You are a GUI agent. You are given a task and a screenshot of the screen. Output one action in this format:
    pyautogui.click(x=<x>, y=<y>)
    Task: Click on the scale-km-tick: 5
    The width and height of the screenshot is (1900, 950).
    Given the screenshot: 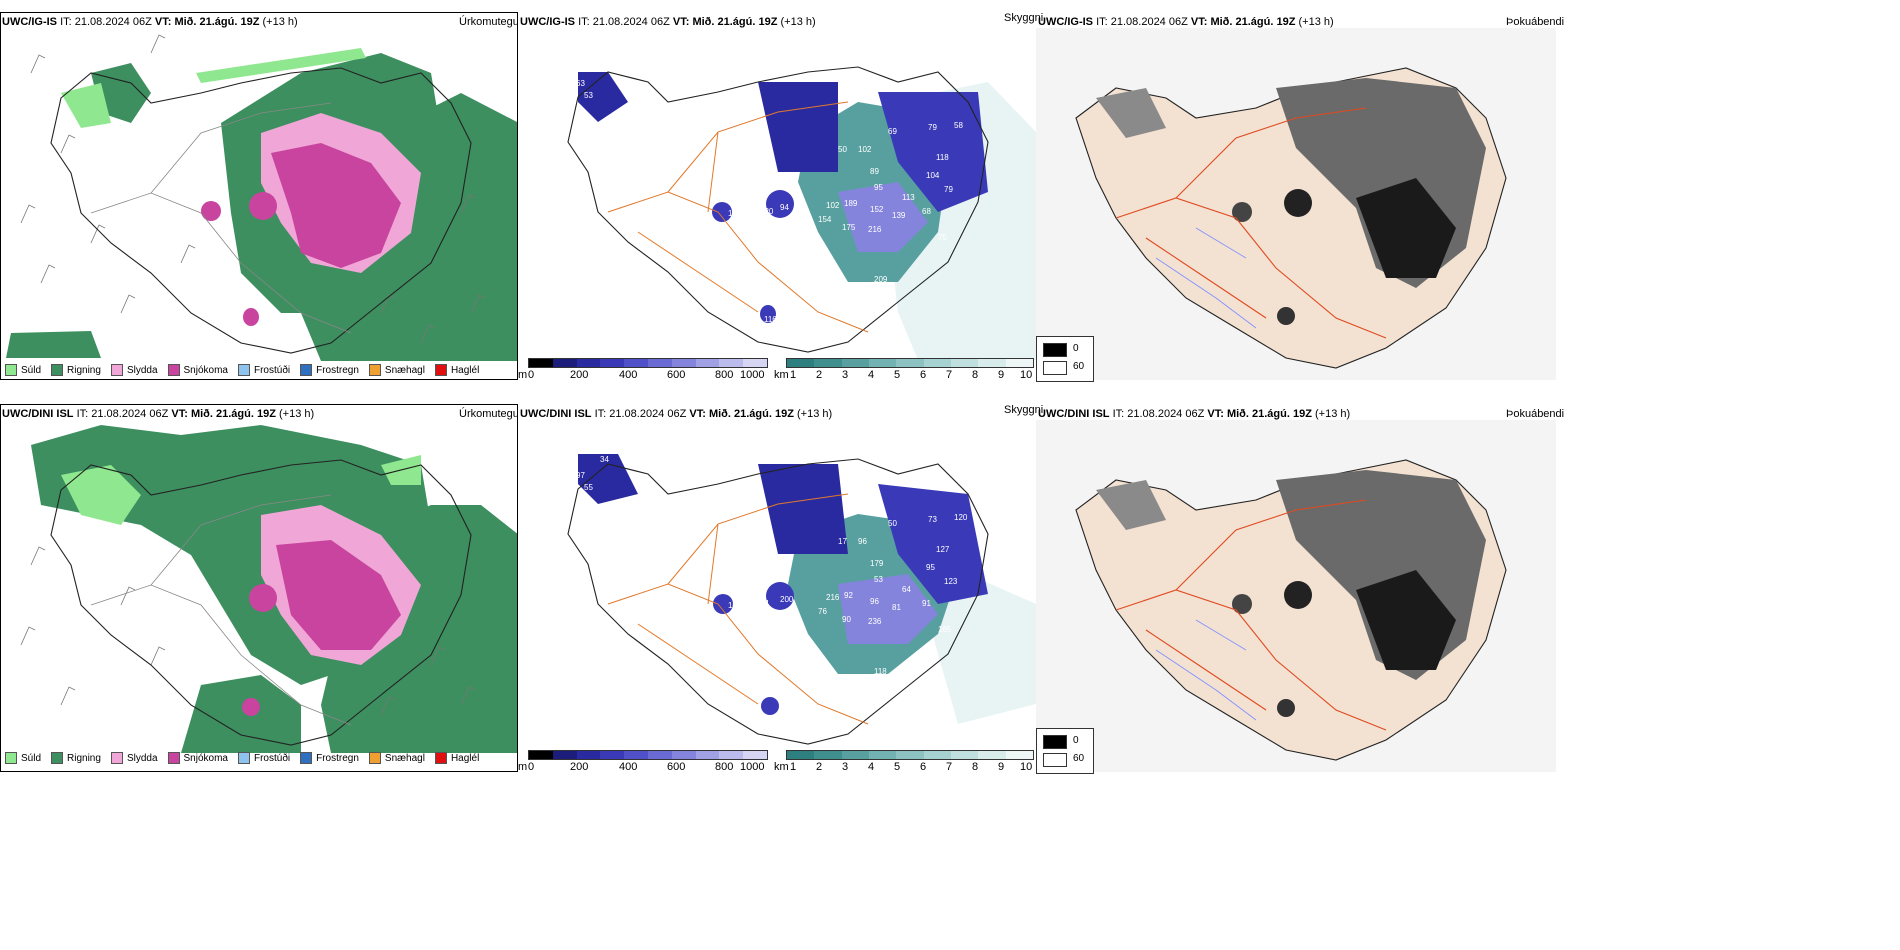 What is the action you would take?
    pyautogui.click(x=897, y=766)
    